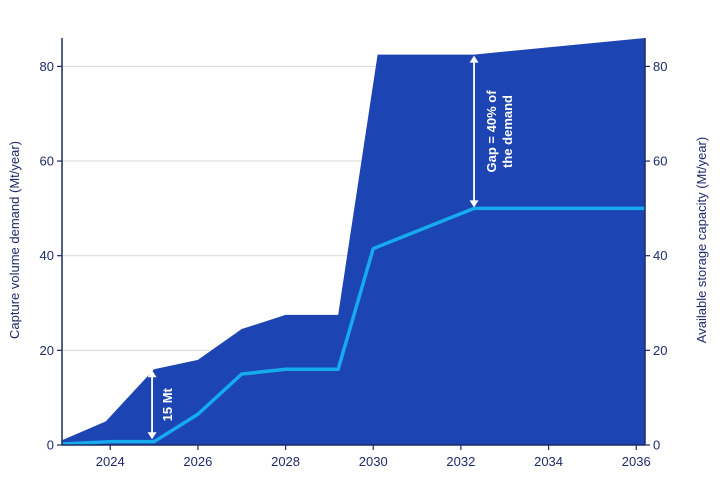 The height and width of the screenshot is (490, 722). I want to click on x-tick-label-2032: 2032, so click(460, 461).